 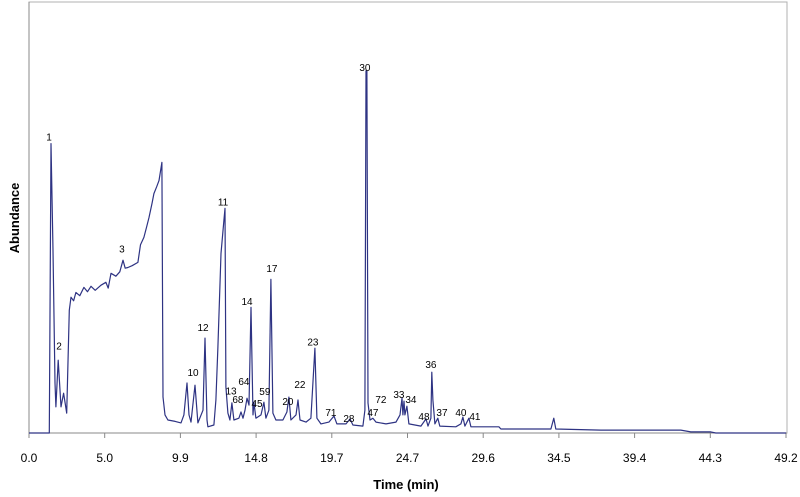 What do you see at coordinates (180, 458) in the screenshot?
I see `x-tick-label: 9.9` at bounding box center [180, 458].